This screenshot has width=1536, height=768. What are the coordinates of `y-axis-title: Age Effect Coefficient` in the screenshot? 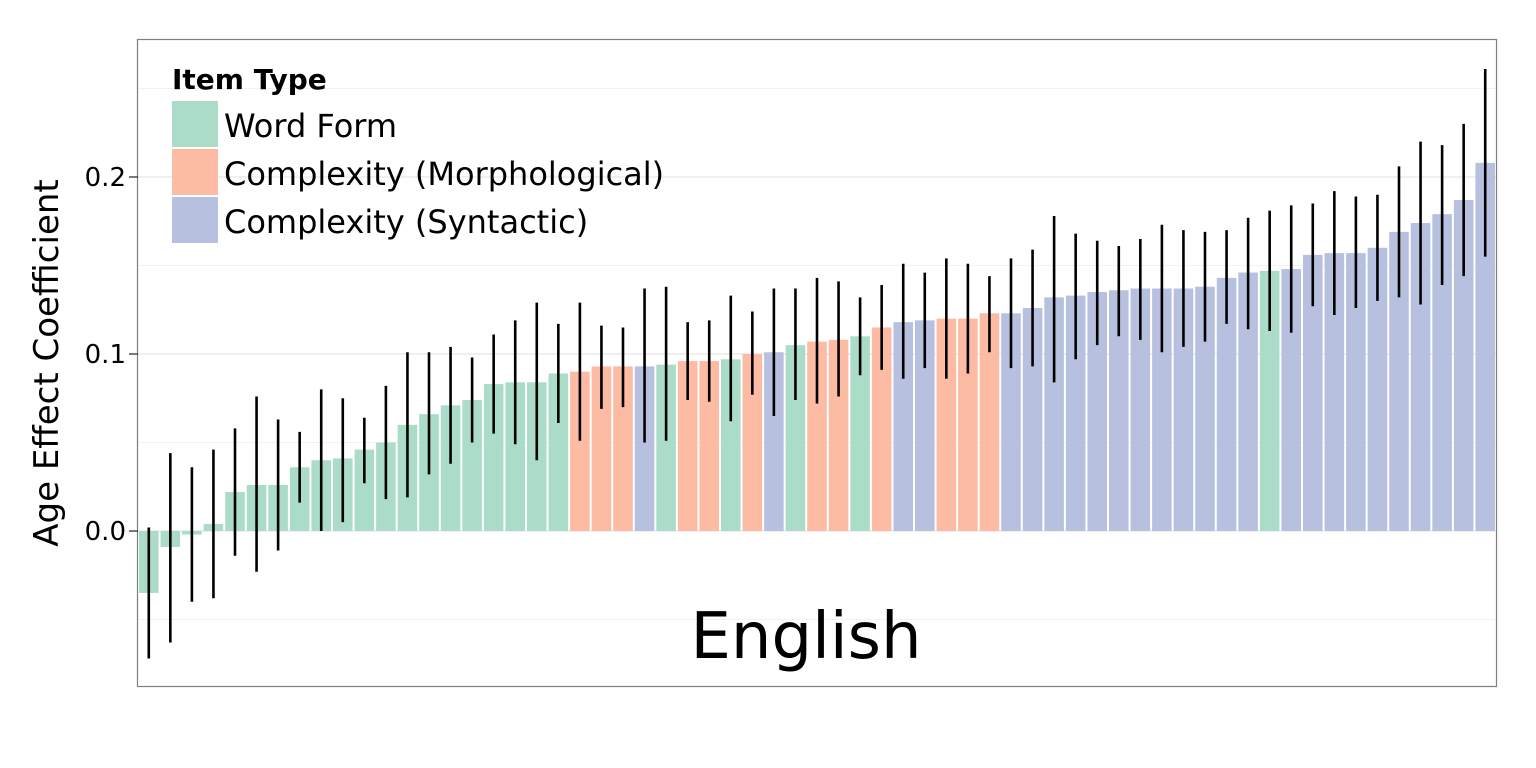 It's located at (47, 363).